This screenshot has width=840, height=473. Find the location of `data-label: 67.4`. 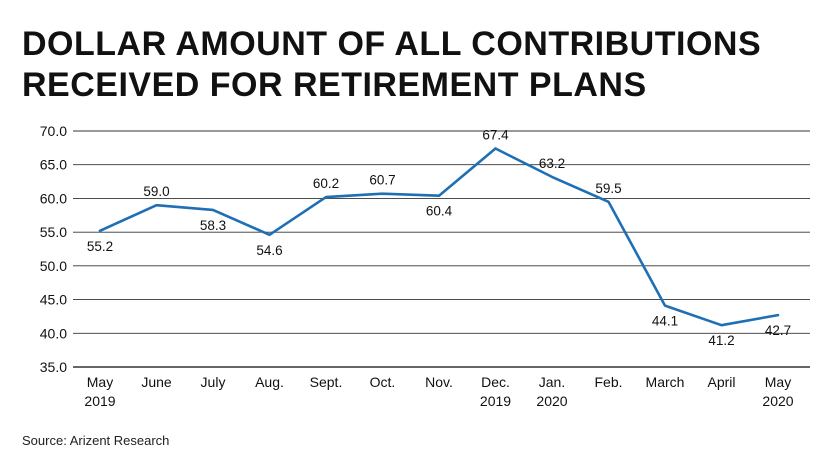

data-label: 67.4 is located at coordinates (495, 135).